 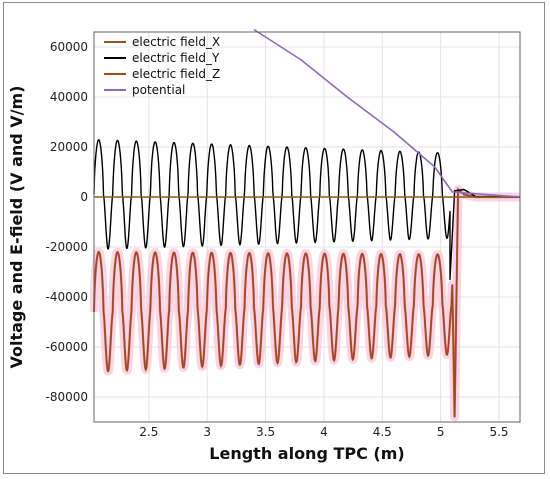 What do you see at coordinates (66, 297) in the screenshot?
I see `y-tick-label: -40000` at bounding box center [66, 297].